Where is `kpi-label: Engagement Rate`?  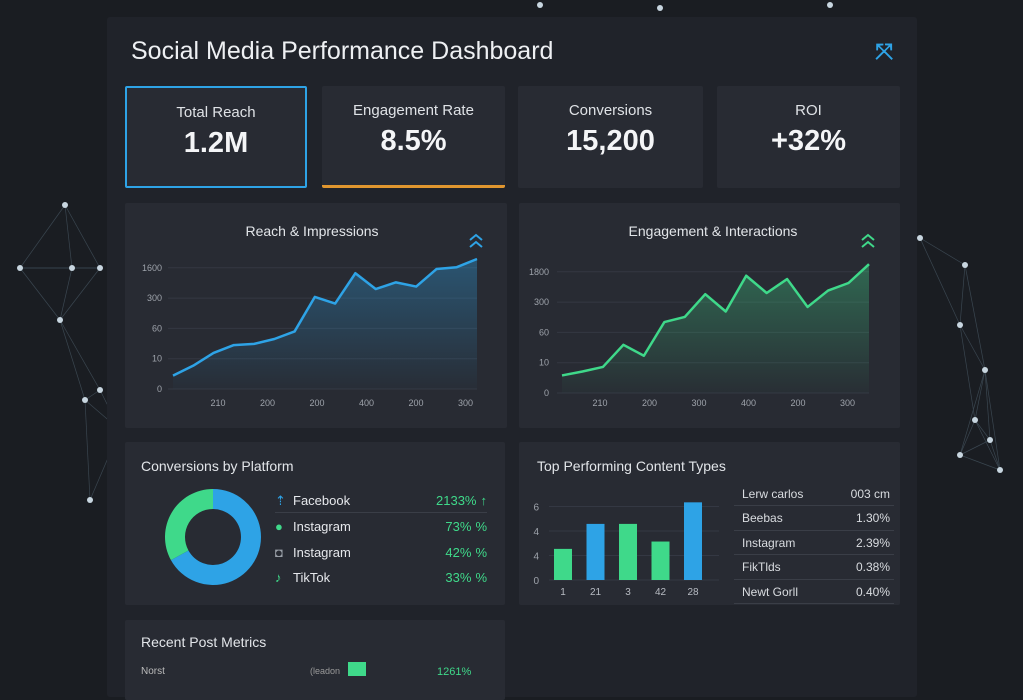
kpi-label: Engagement Rate is located at coordinates (413, 110).